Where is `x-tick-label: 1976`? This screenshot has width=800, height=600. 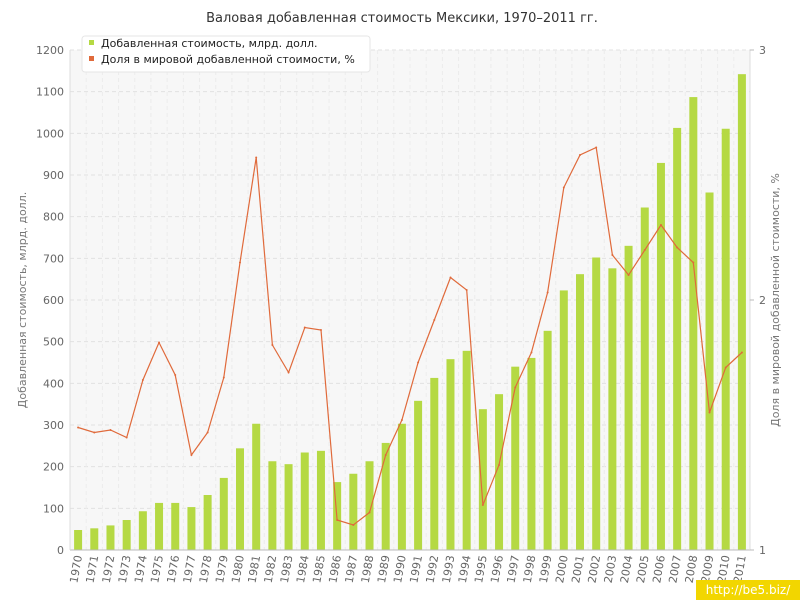 x-tick-label: 1976 is located at coordinates (174, 569).